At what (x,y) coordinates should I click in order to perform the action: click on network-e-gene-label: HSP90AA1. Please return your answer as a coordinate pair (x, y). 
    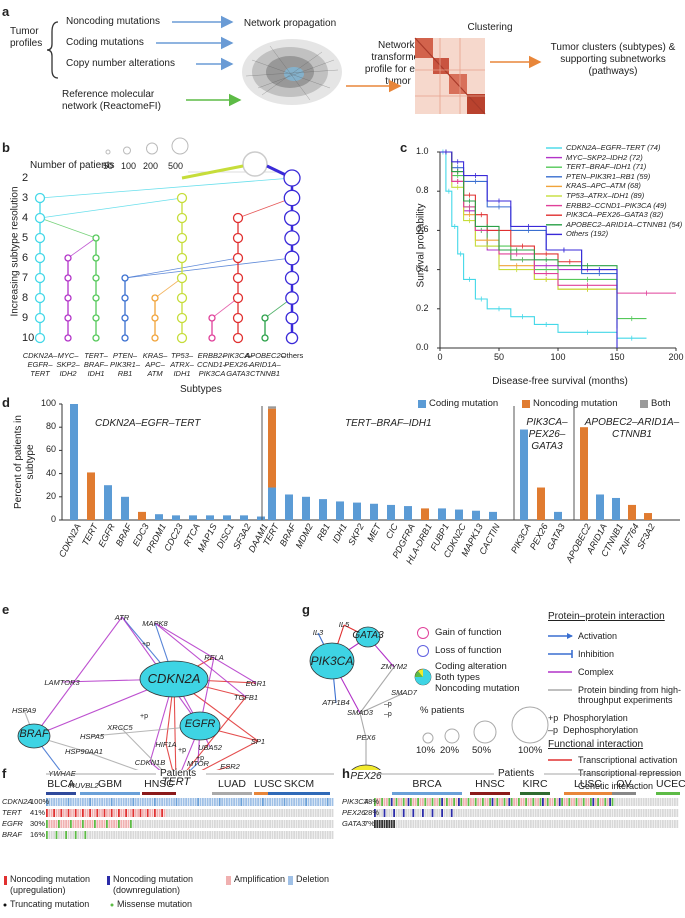
    Looking at the image, I should click on (84, 751).